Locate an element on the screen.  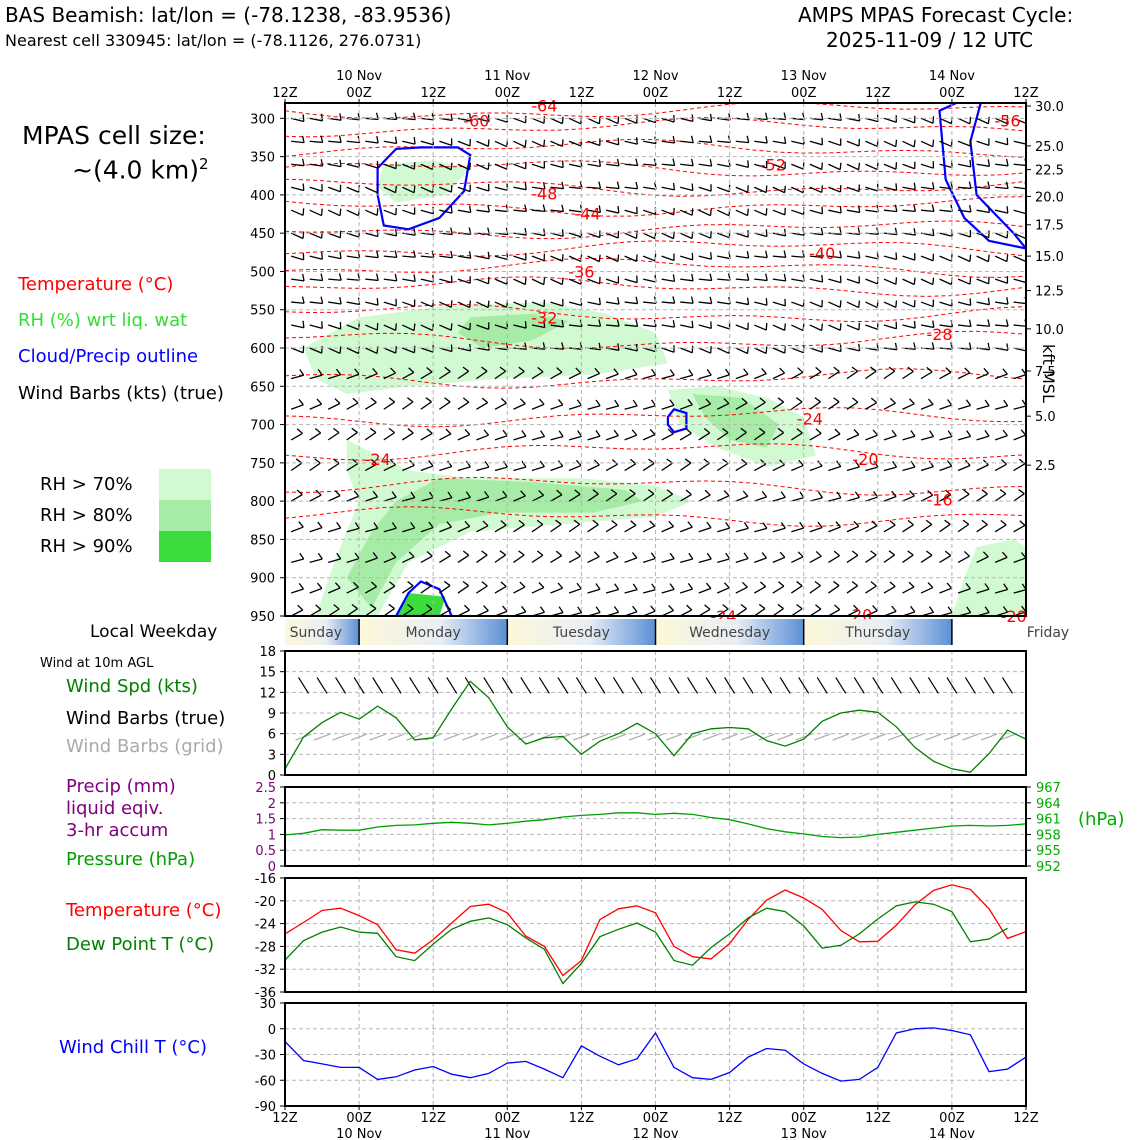
pressure-tick-label: 700 is located at coordinates (262, 426).